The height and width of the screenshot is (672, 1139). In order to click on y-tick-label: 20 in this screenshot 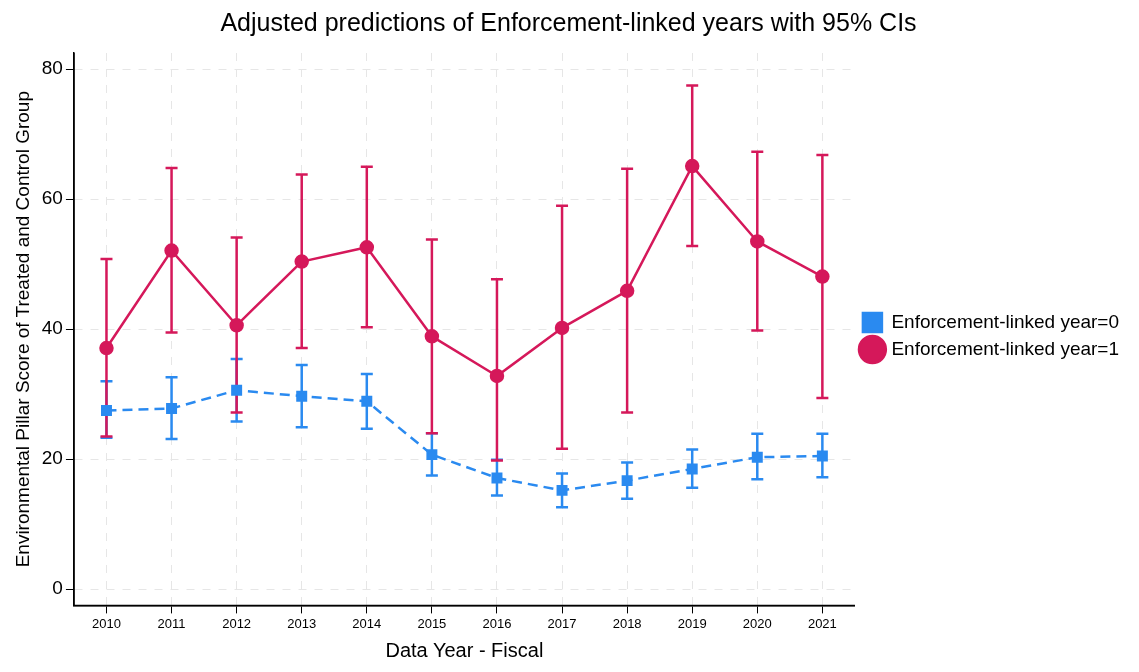, I will do `click(52, 458)`.